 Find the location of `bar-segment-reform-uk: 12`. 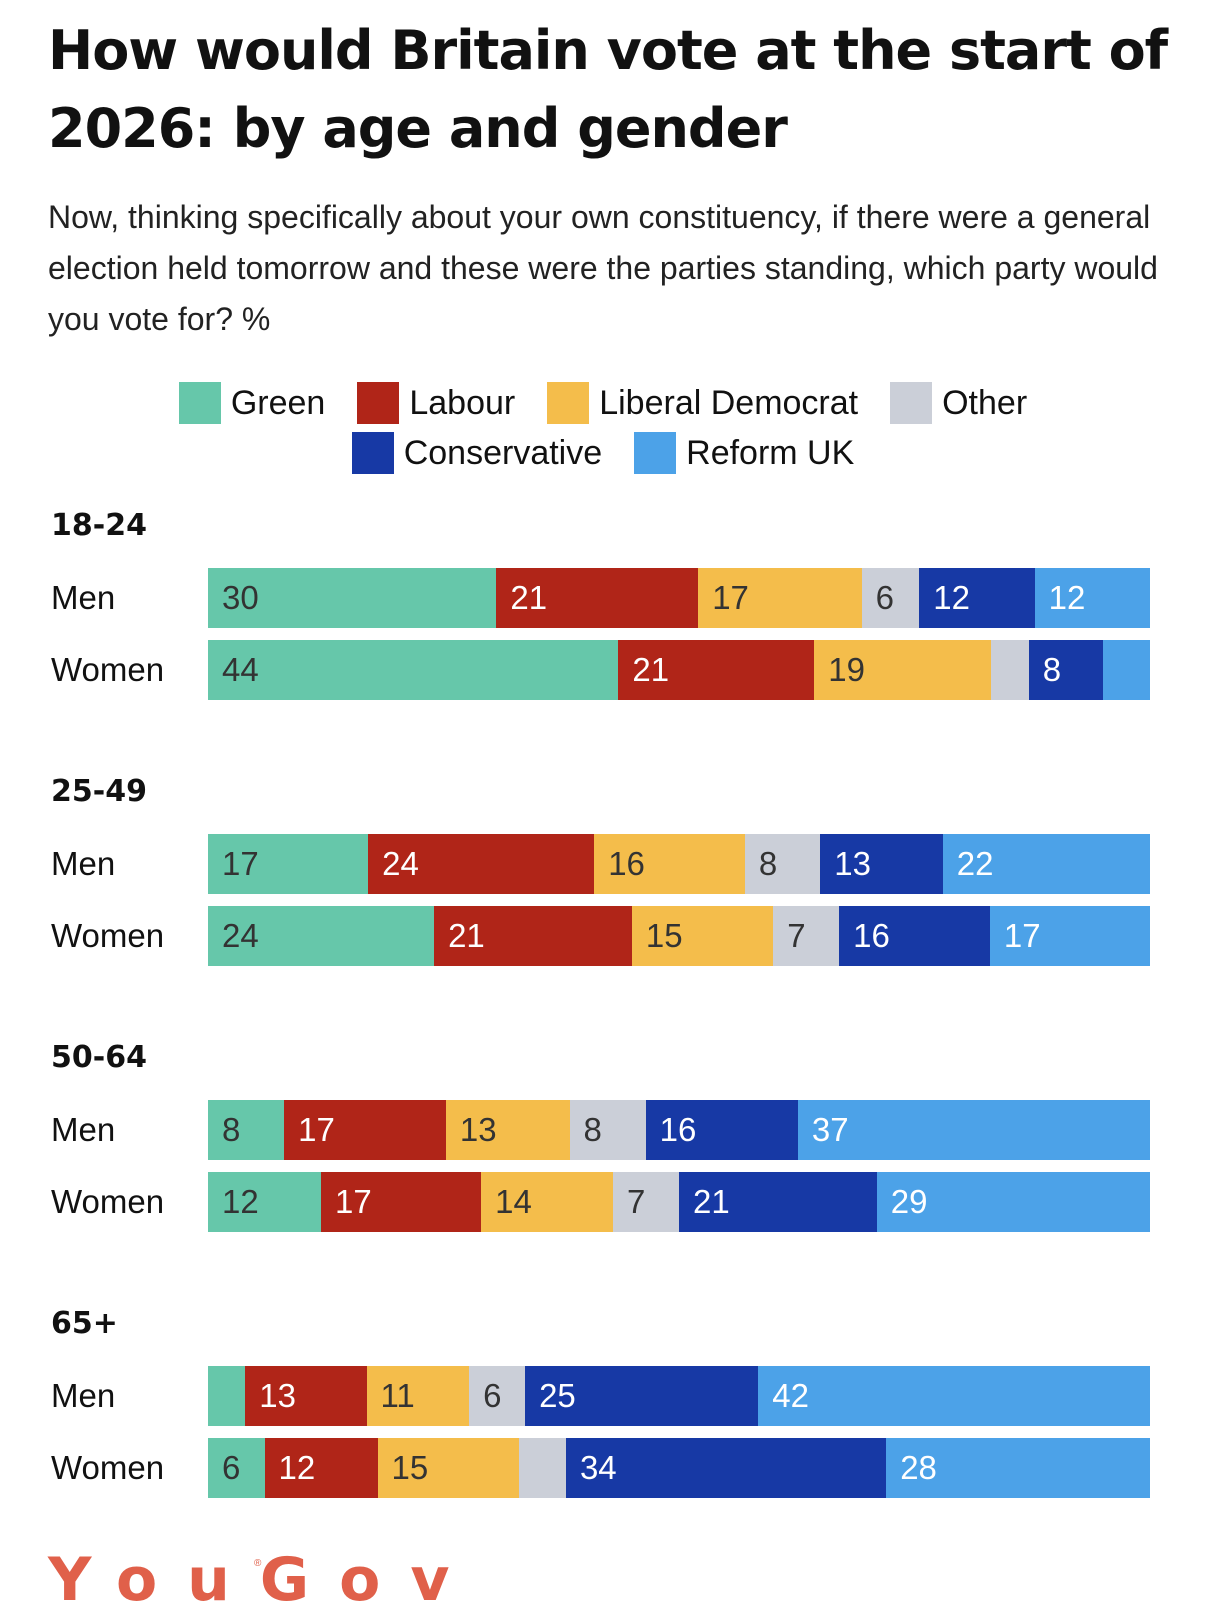

bar-segment-reform-uk: 12 is located at coordinates (1092, 598).